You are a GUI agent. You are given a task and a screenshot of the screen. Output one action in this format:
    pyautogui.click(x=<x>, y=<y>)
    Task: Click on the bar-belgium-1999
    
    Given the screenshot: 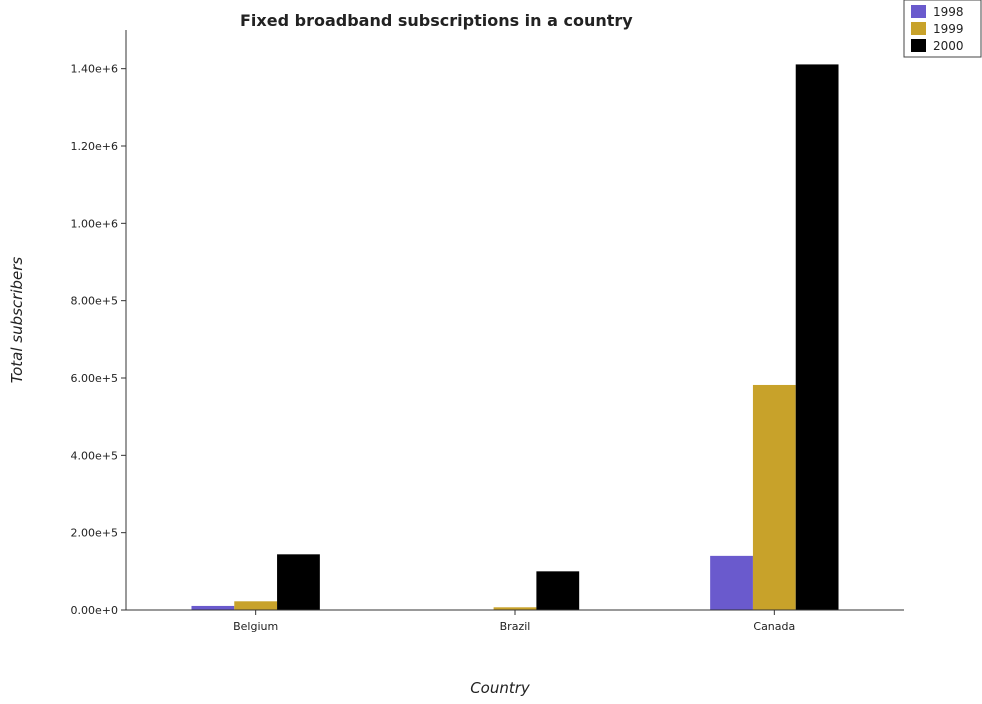 What is the action you would take?
    pyautogui.click(x=255, y=605)
    